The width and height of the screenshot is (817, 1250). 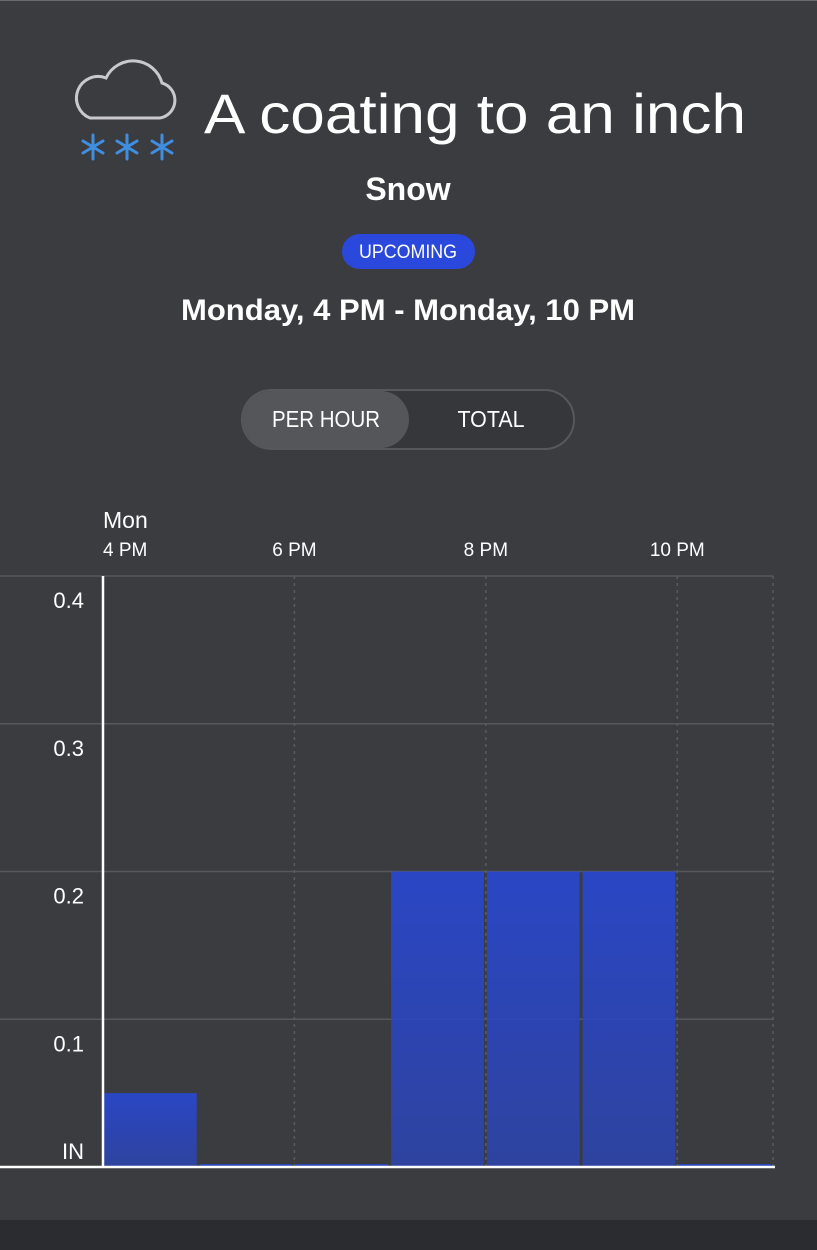 What do you see at coordinates (408, 310) in the screenshot?
I see `time-range: Monday, 4 PM - Monday, 10 PM` at bounding box center [408, 310].